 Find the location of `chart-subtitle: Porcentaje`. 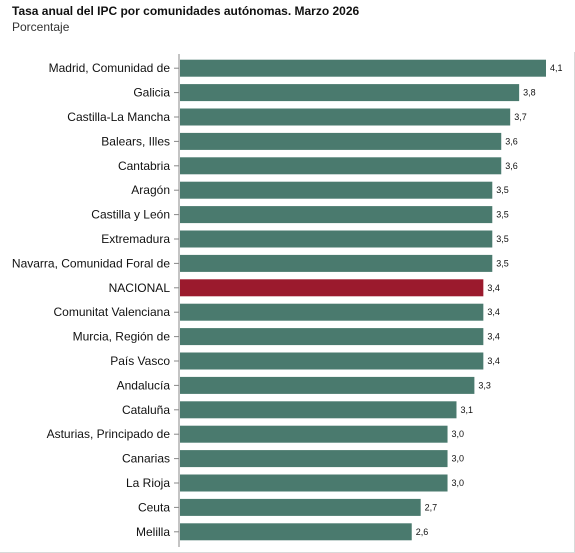

chart-subtitle: Porcentaje is located at coordinates (41, 27).